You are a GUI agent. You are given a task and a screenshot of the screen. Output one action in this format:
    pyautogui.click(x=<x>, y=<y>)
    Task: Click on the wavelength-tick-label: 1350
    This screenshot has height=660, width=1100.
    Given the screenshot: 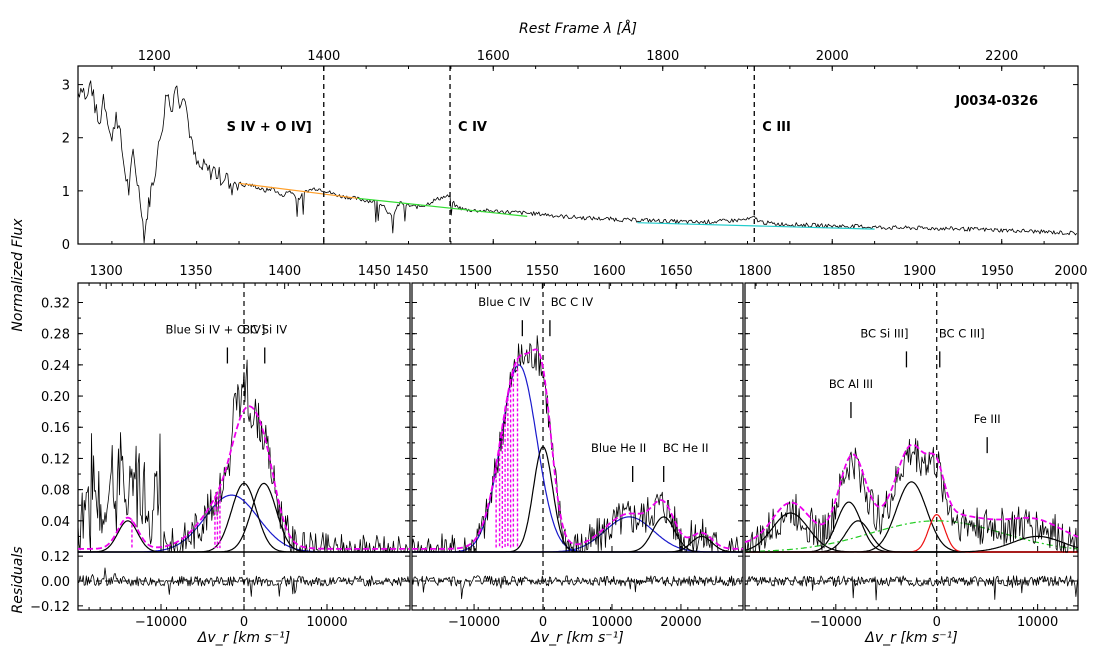 What is the action you would take?
    pyautogui.click(x=195, y=271)
    